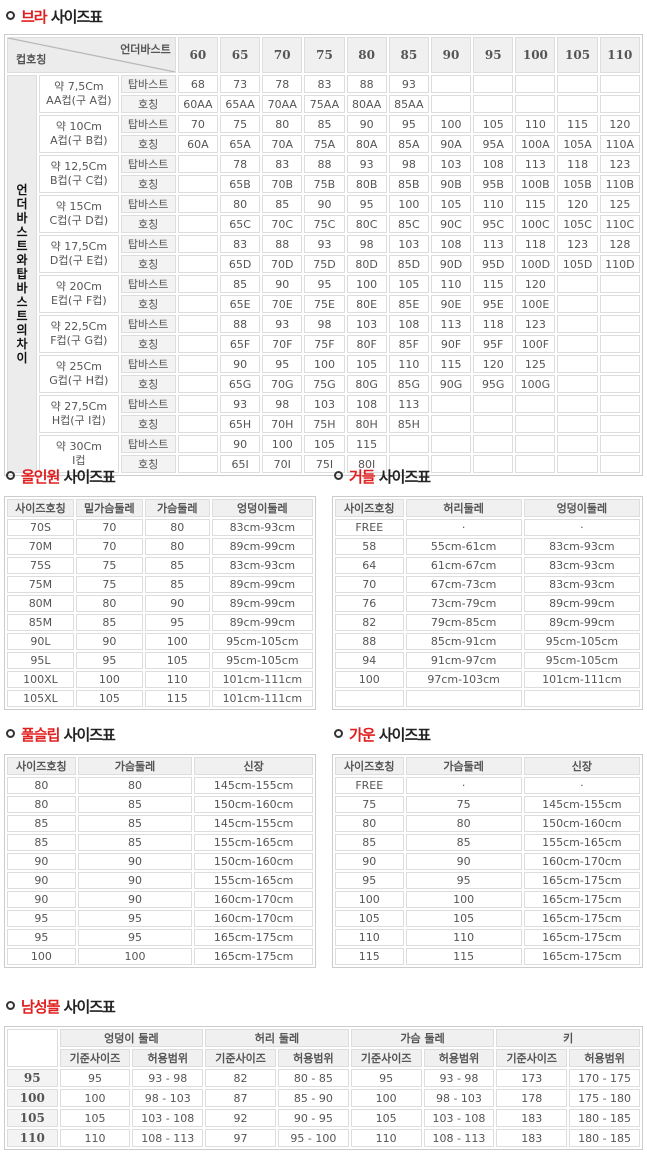 This screenshot has height=1161, width=647. What do you see at coordinates (282, 444) in the screenshot?
I see `topbust-cell: 100` at bounding box center [282, 444].